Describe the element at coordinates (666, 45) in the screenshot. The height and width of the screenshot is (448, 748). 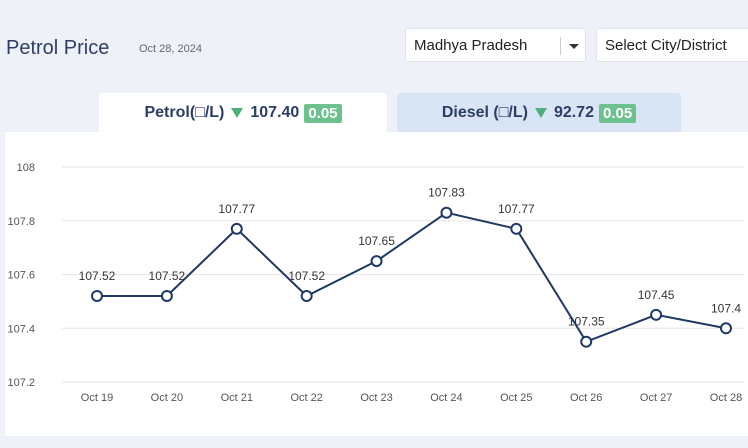
I see `city-select-value: Select City/District` at that location.